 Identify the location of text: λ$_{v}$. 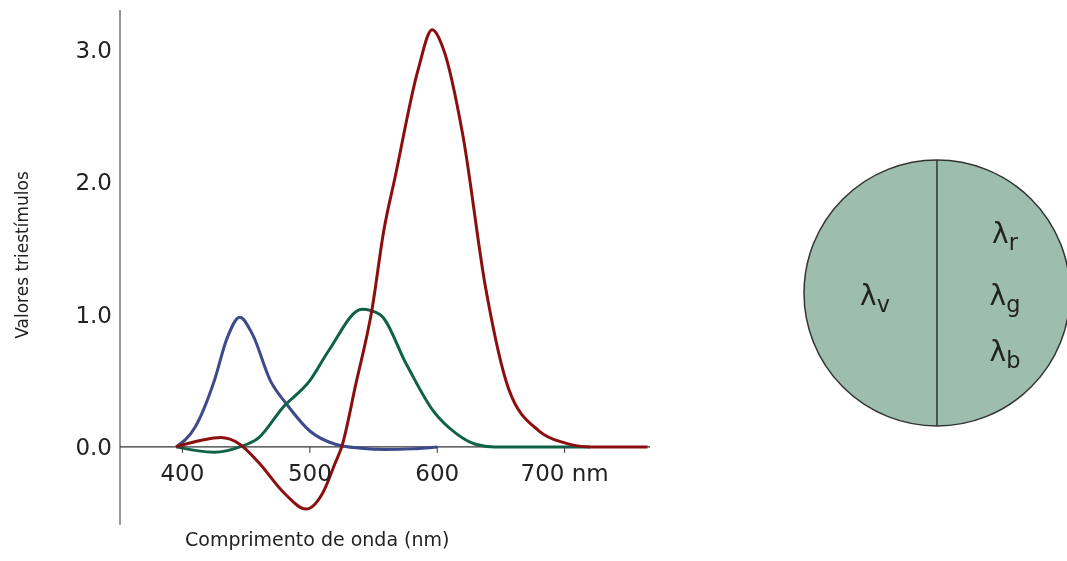
(875, 298).